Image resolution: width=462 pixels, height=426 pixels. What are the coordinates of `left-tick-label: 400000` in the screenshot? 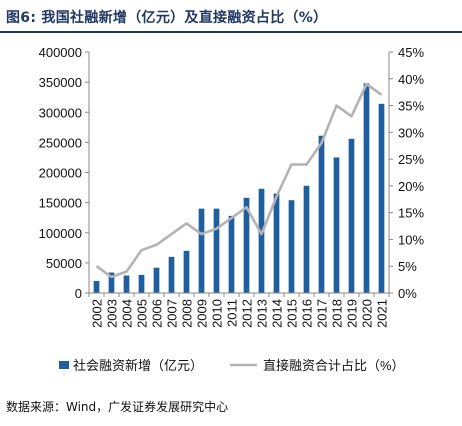 It's located at (60, 52).